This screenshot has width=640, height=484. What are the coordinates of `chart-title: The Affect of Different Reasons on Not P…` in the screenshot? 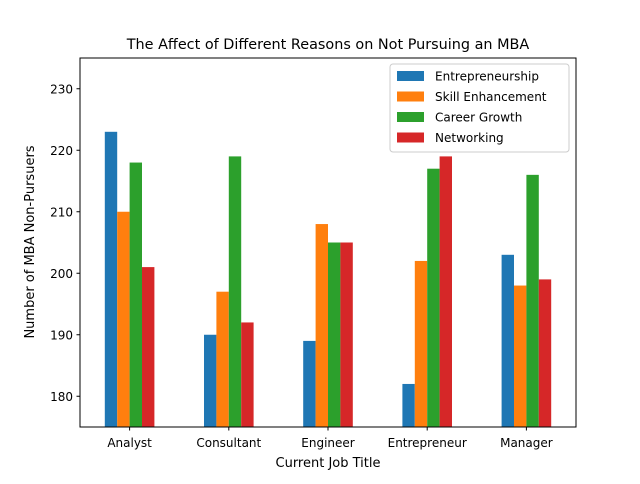 It's located at (328, 45).